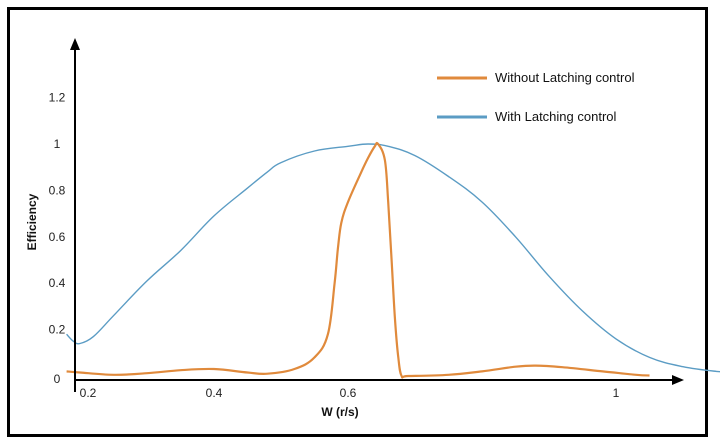 This screenshot has height=446, width=720. Describe the element at coordinates (57, 144) in the screenshot. I see `y-tick-label: 1` at that location.